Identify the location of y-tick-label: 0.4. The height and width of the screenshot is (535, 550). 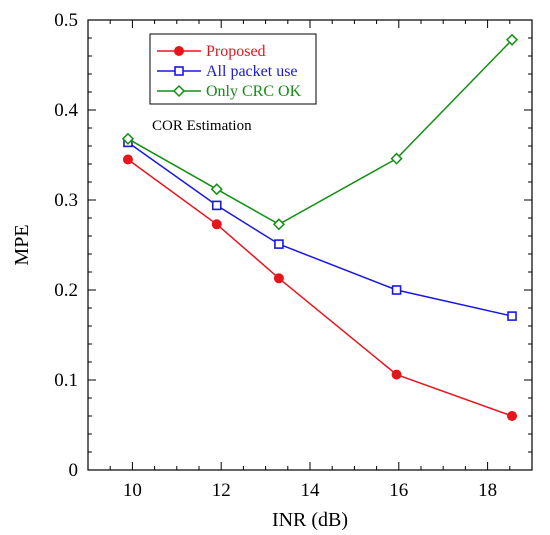
(66, 110).